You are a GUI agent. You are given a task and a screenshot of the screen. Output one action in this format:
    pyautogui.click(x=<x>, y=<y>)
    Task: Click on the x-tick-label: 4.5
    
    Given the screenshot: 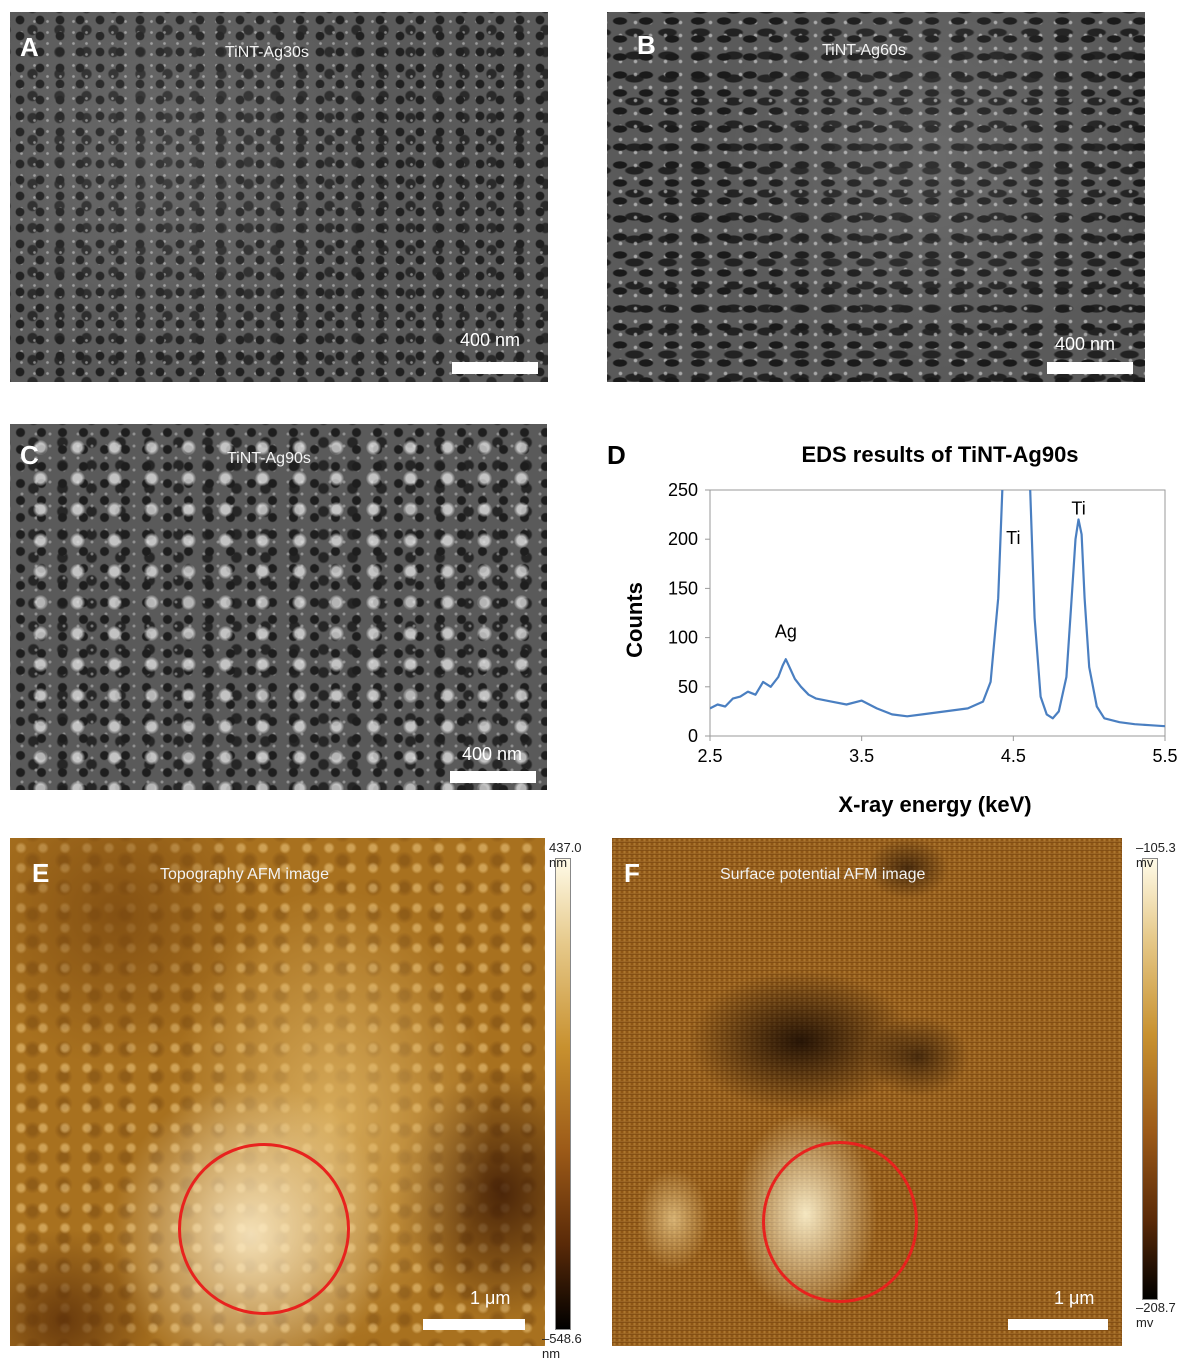 What is the action you would take?
    pyautogui.click(x=1013, y=756)
    